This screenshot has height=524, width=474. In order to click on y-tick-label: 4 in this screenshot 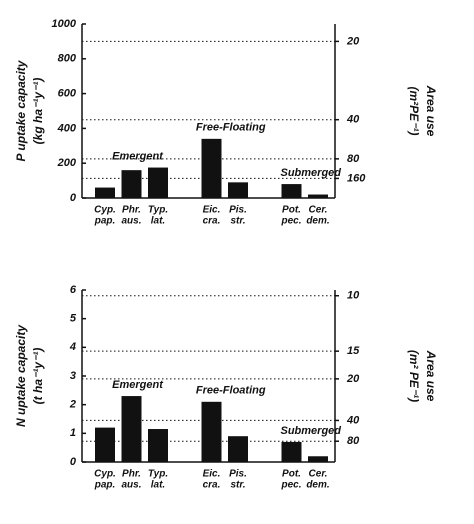, I will do `click(72, 347)`.